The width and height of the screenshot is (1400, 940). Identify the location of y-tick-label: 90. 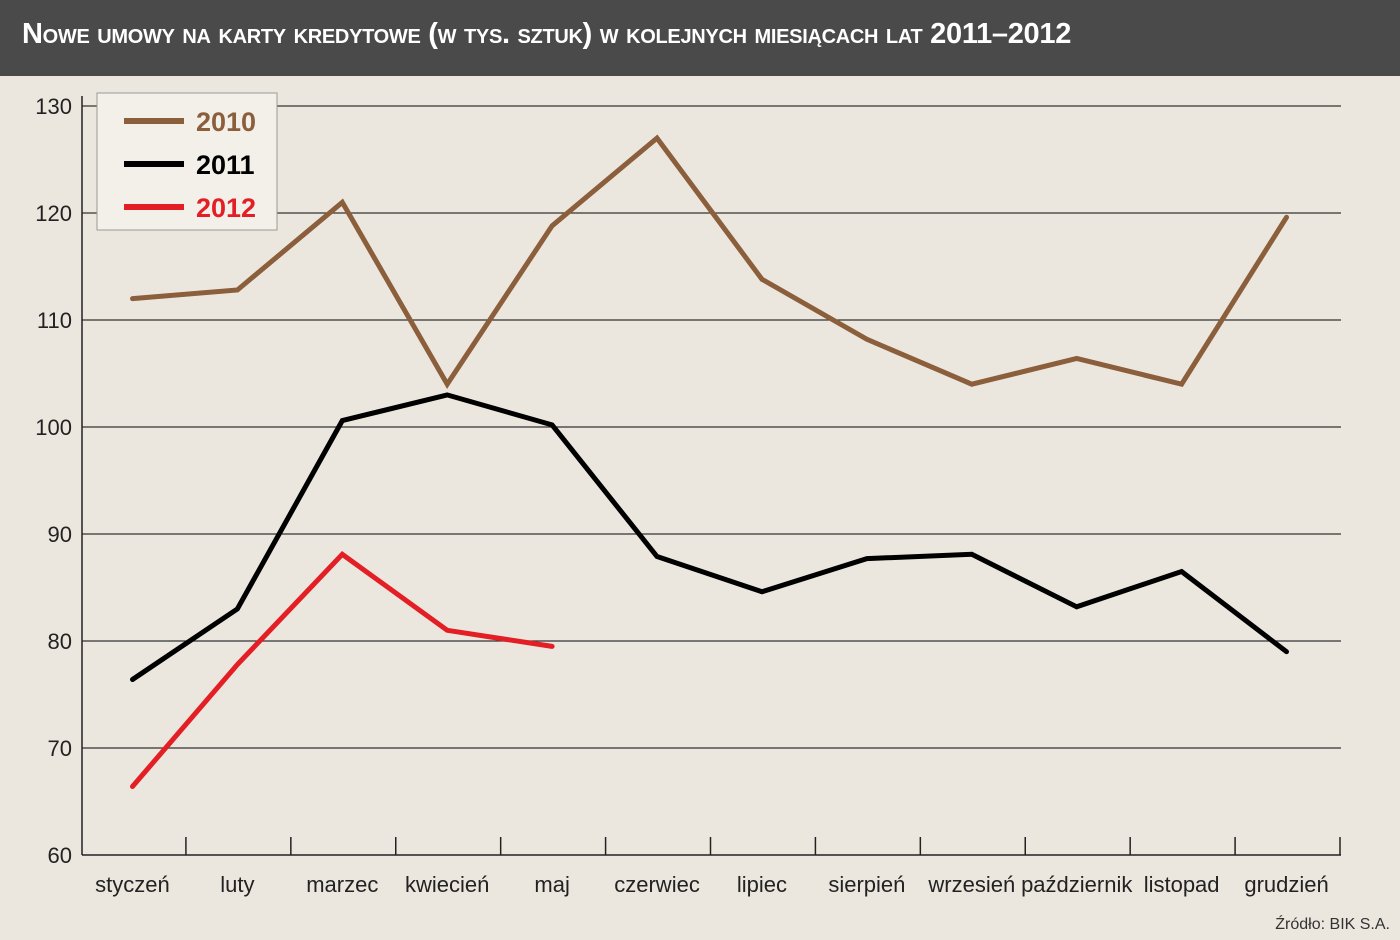
(60, 534).